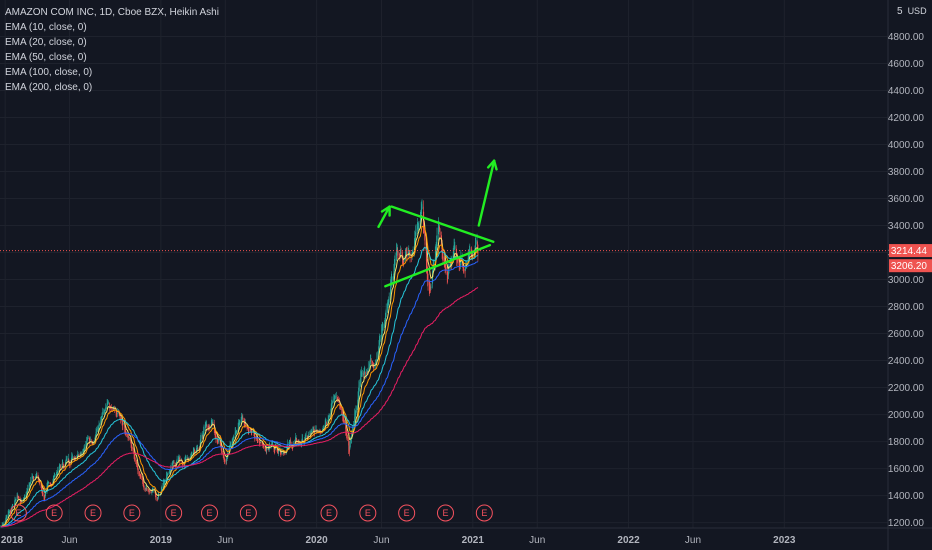  What do you see at coordinates (466, 536) in the screenshot?
I see `time-axis: 2018 Jun 2019 Jun 2020 Jun 2021 Jun 2022 Jun 2023` at bounding box center [466, 536].